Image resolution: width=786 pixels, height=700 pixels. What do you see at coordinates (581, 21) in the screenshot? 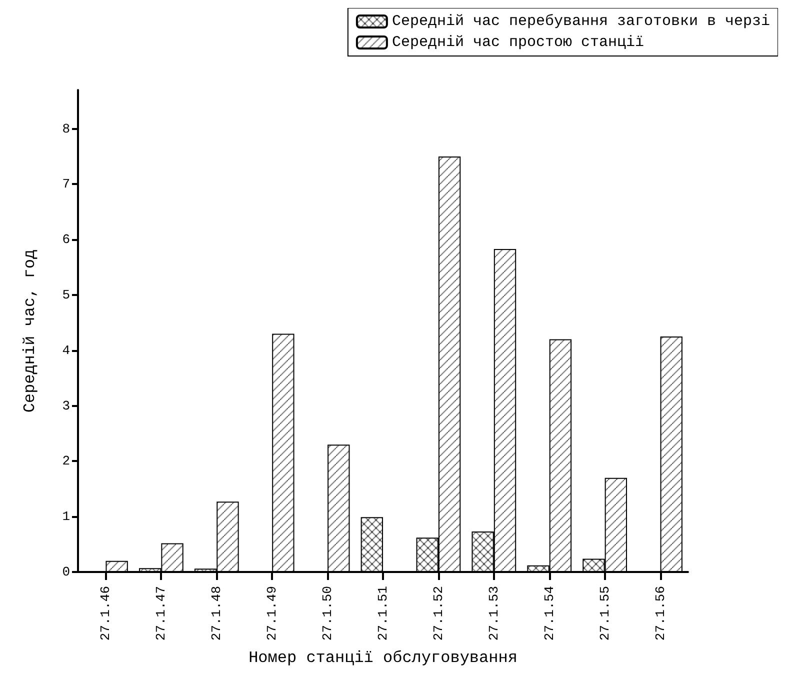
I see `legend-label: Середній час перебування заготовки в черзі` at bounding box center [581, 21].